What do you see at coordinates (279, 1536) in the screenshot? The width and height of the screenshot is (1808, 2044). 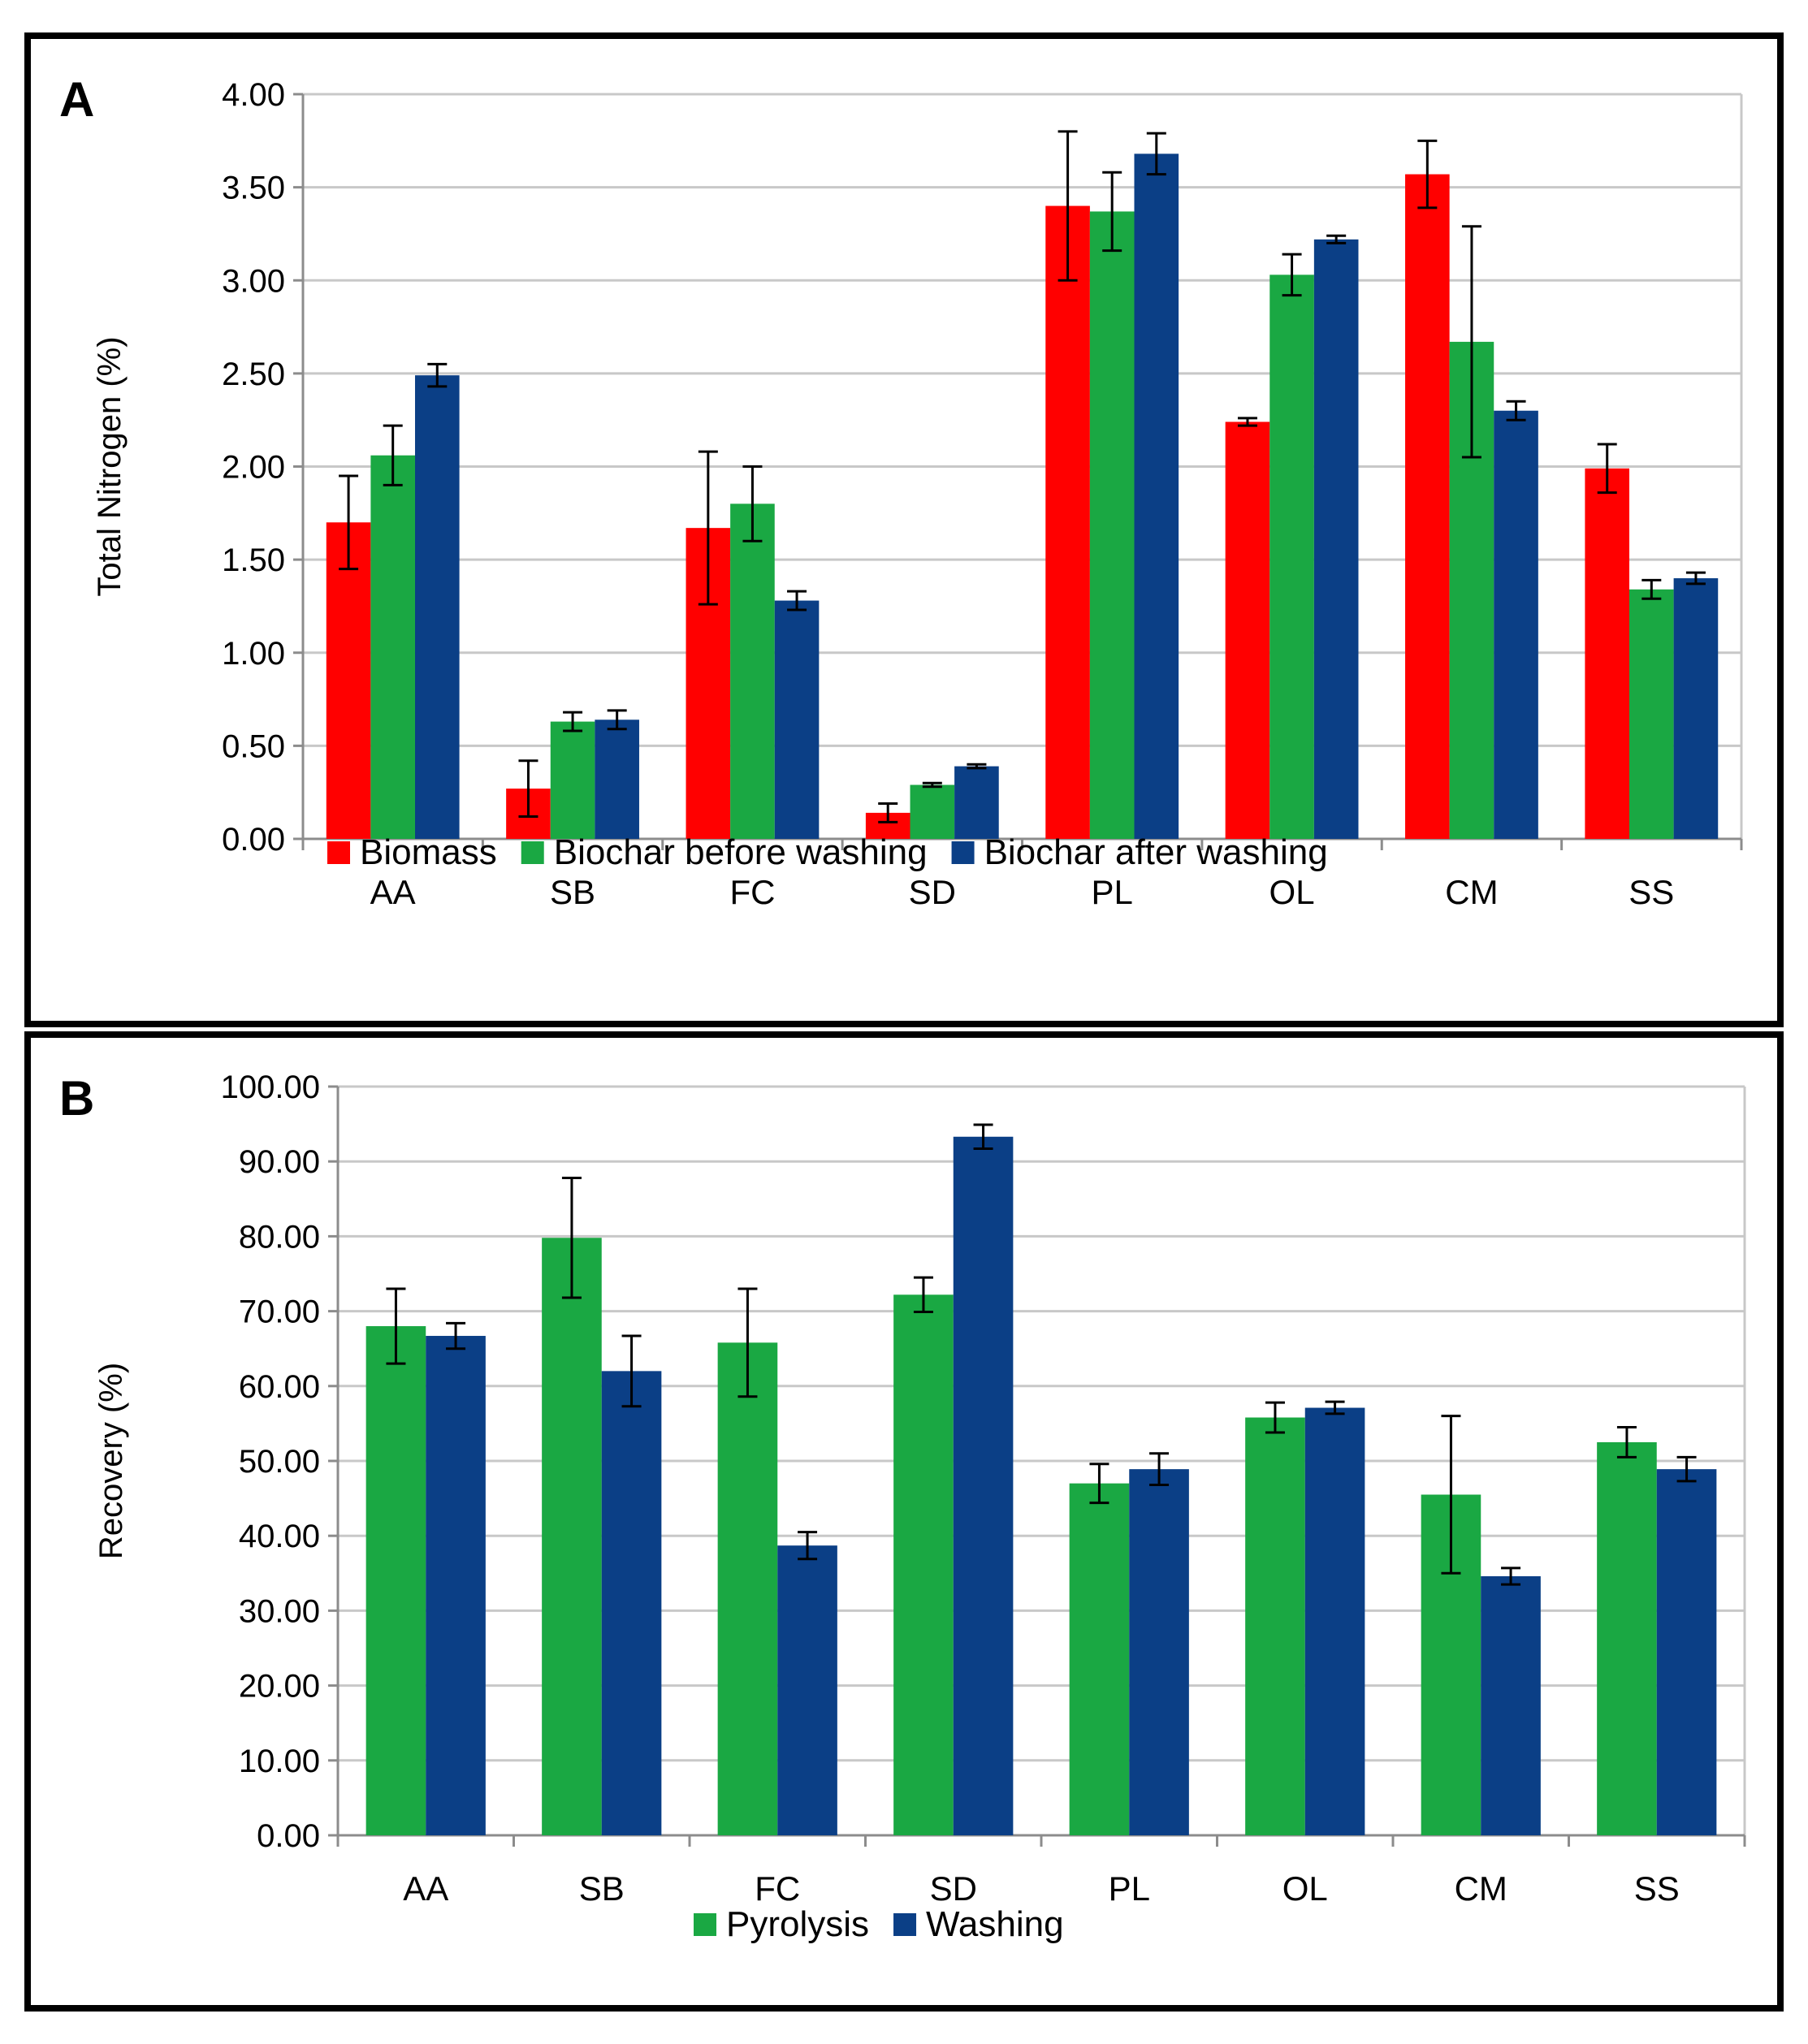 I see `c1-ytick-label: 40.00` at bounding box center [279, 1536].